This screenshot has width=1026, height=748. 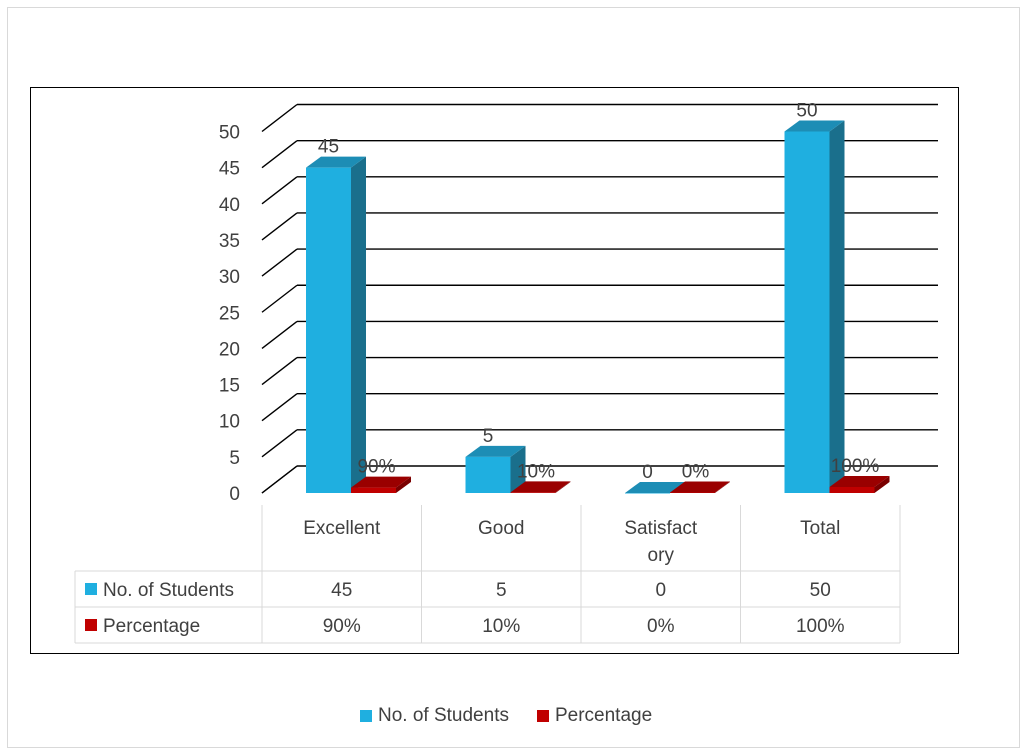 What do you see at coordinates (234, 494) in the screenshot?
I see `y-tick-label: 0` at bounding box center [234, 494].